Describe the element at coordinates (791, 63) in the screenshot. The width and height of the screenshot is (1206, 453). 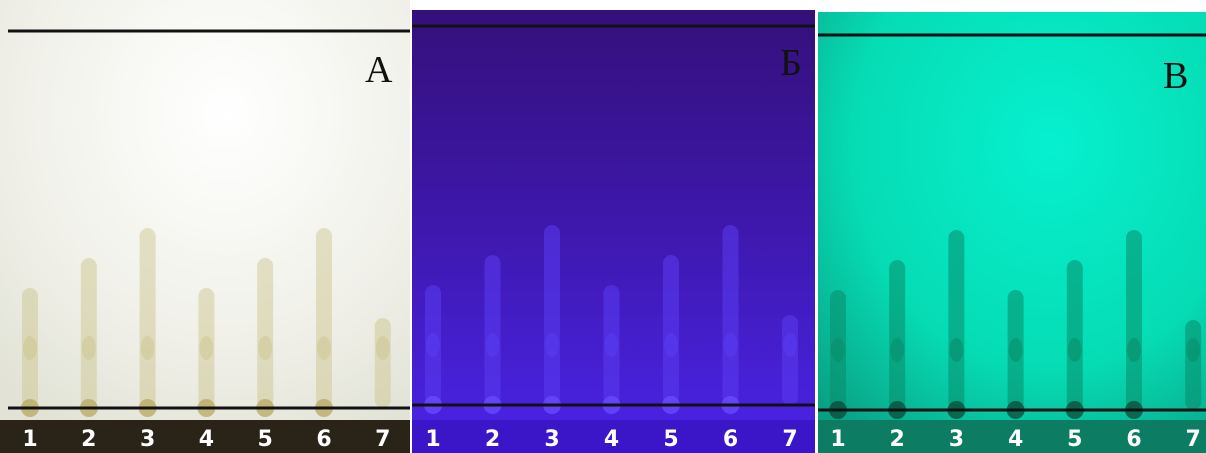
I see `panel-label: Б` at that location.